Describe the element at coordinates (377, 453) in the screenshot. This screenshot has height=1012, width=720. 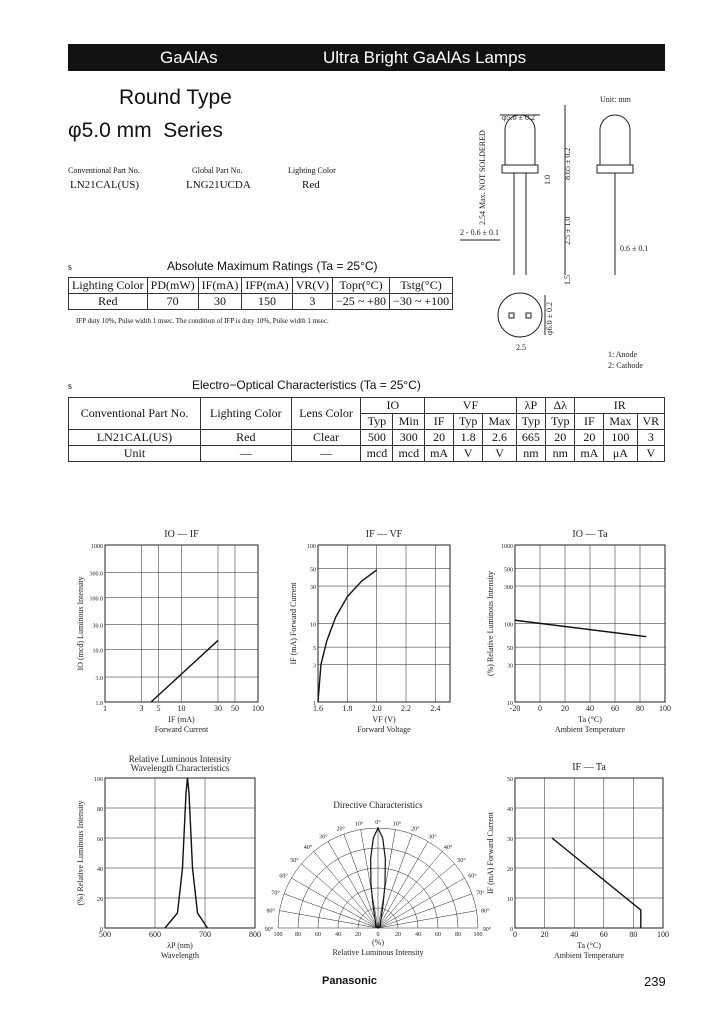
I see `table-cell: mcd` at that location.